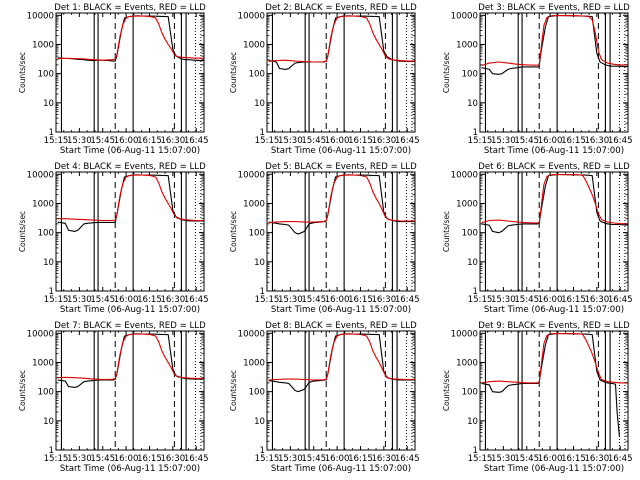 The width and height of the screenshot is (640, 480). What do you see at coordinates (130, 167) in the screenshot?
I see `panel-title: Det 4: BLACK = Events, RED = LLD` at bounding box center [130, 167].